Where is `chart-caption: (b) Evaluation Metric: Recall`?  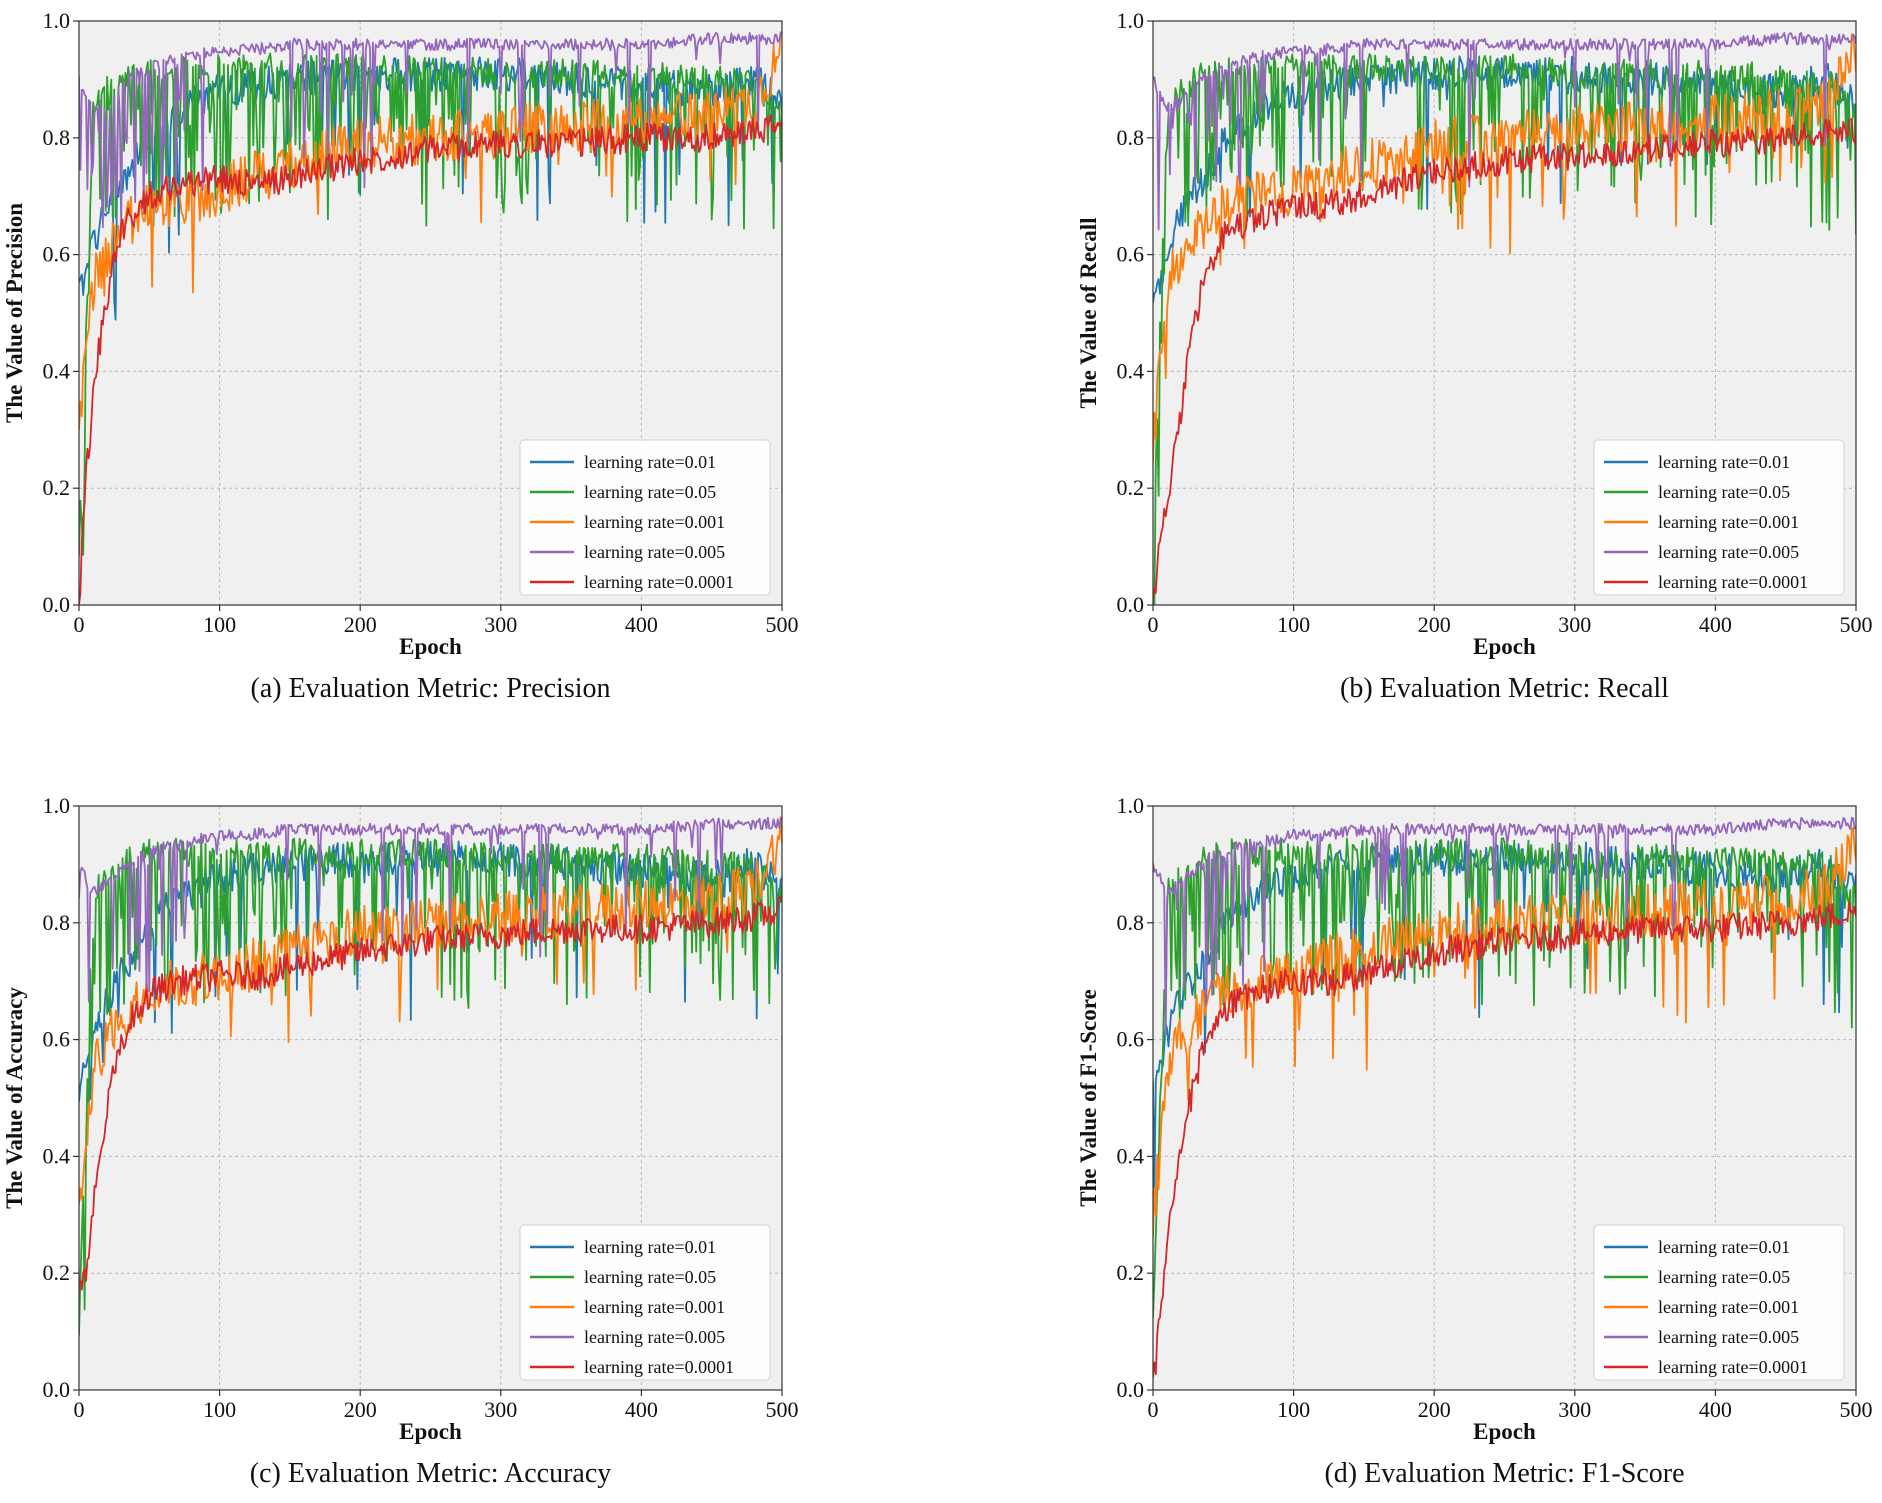 chart-caption: (b) Evaluation Metric: Recall is located at coordinates (1504, 688).